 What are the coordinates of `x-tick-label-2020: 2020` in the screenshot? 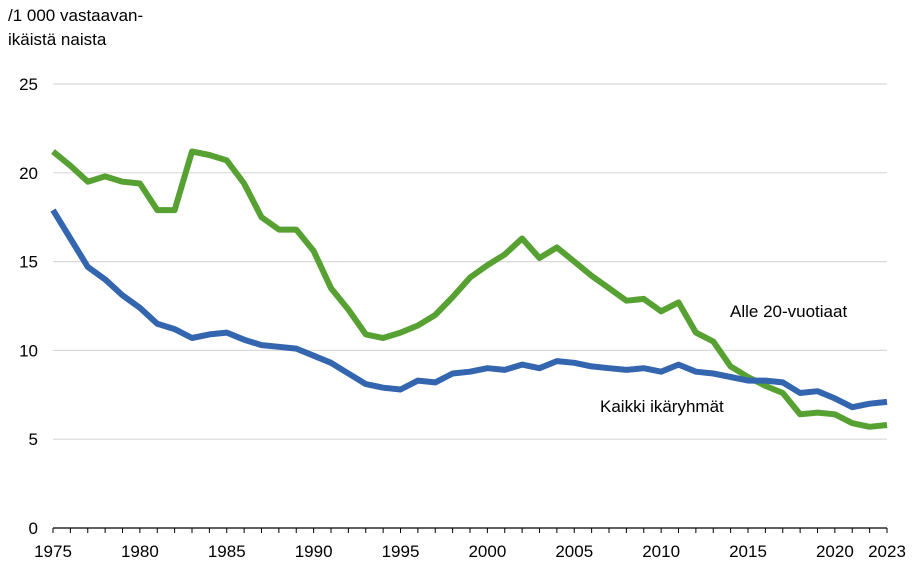 It's located at (835, 551).